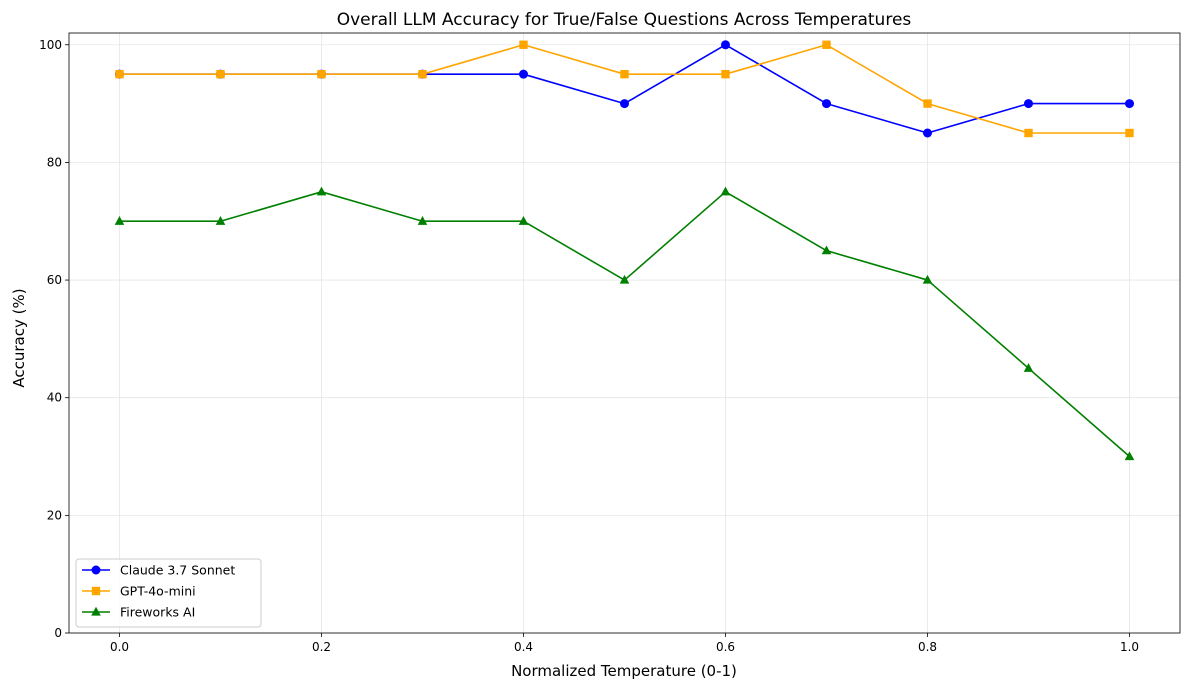 Image resolution: width=1189 pixels, height=690 pixels. Describe the element at coordinates (158, 591) in the screenshot. I see `legend-label-gpt-4o-mini: GPT-4o-mini` at that location.